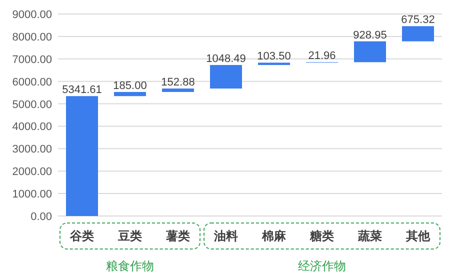 The height and width of the screenshot is (280, 452). I want to click on x-tick-label: 油料, so click(225, 236).